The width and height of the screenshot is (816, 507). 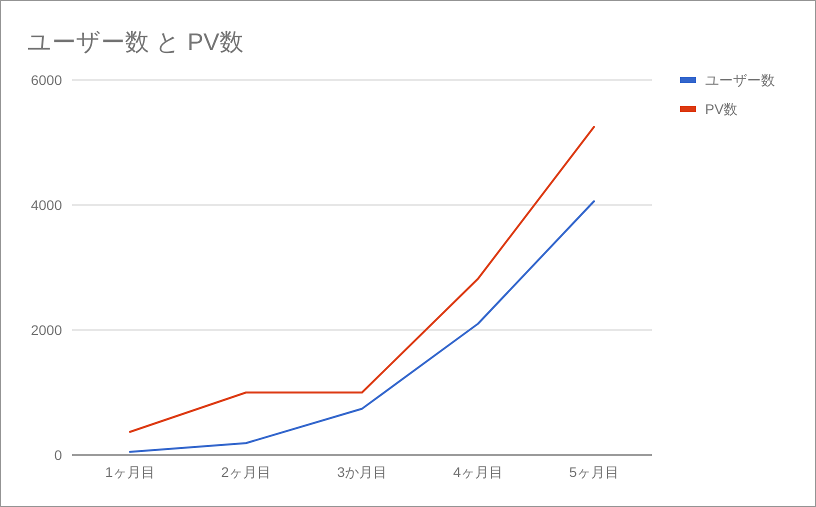 I want to click on x-tick-label: 3か月目, so click(x=362, y=472).